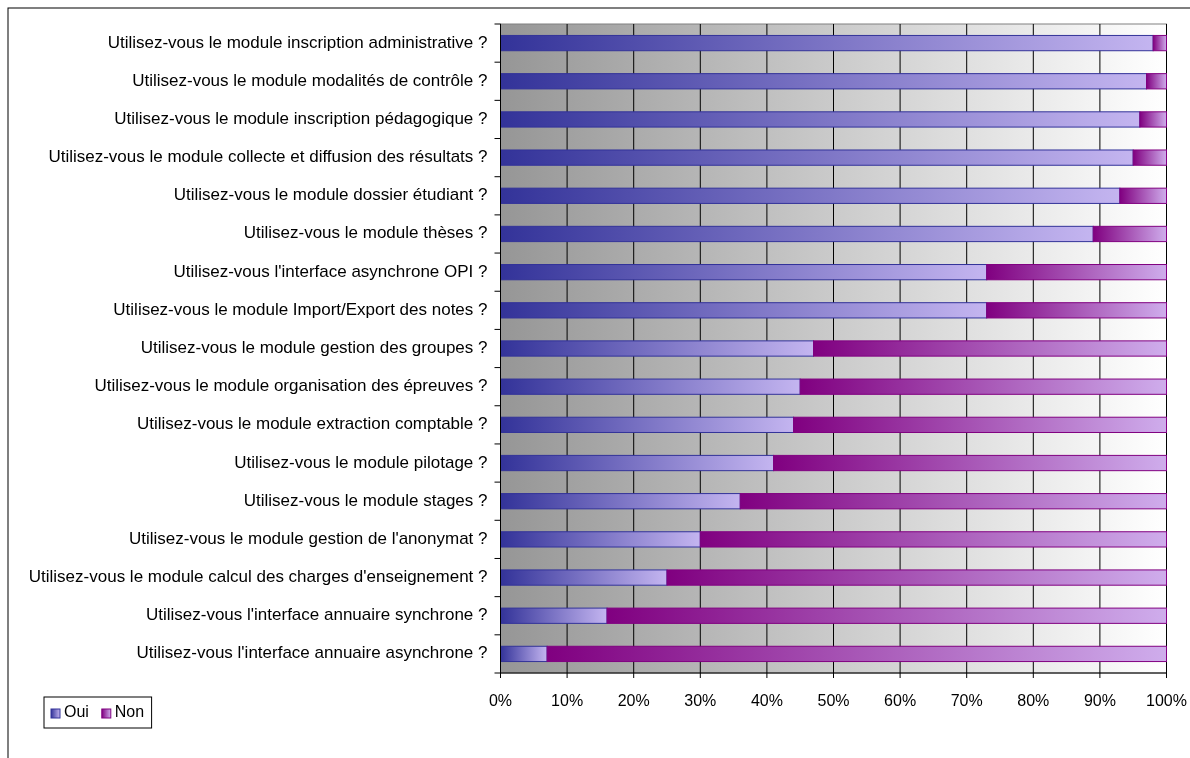 The width and height of the screenshot is (1190, 758). What do you see at coordinates (966, 700) in the screenshot?
I see `x-tick-label: 70%` at bounding box center [966, 700].